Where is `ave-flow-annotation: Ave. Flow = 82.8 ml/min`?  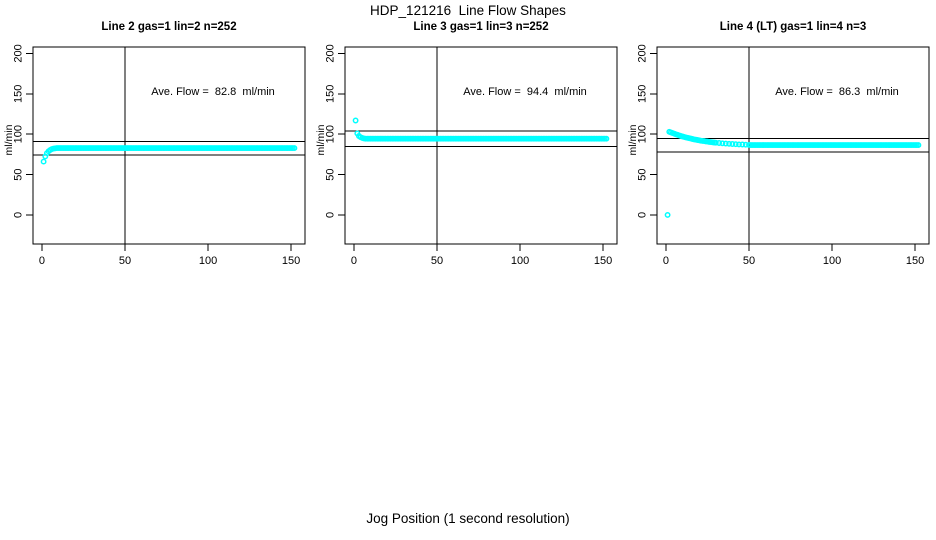
ave-flow-annotation: Ave. Flow = 82.8 ml/min is located at coordinates (213, 92).